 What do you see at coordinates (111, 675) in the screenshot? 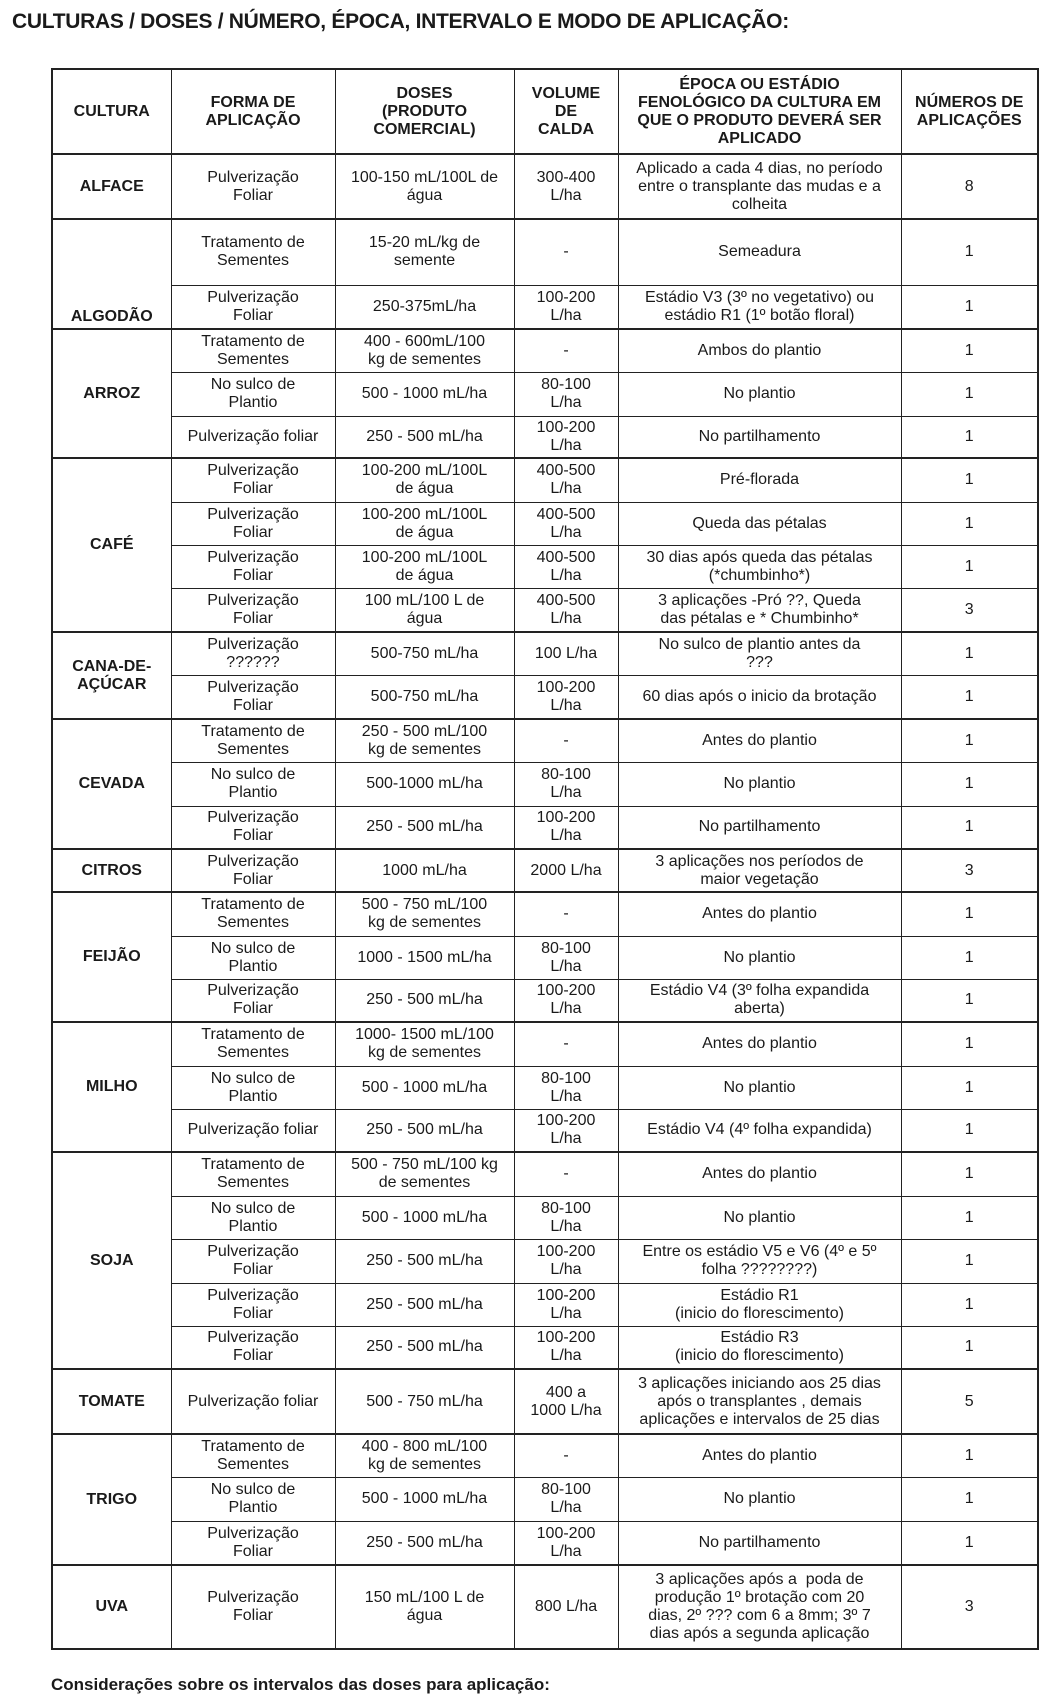
I see `culture-cell: CANA-DE- AÇÚCAR` at bounding box center [111, 675].